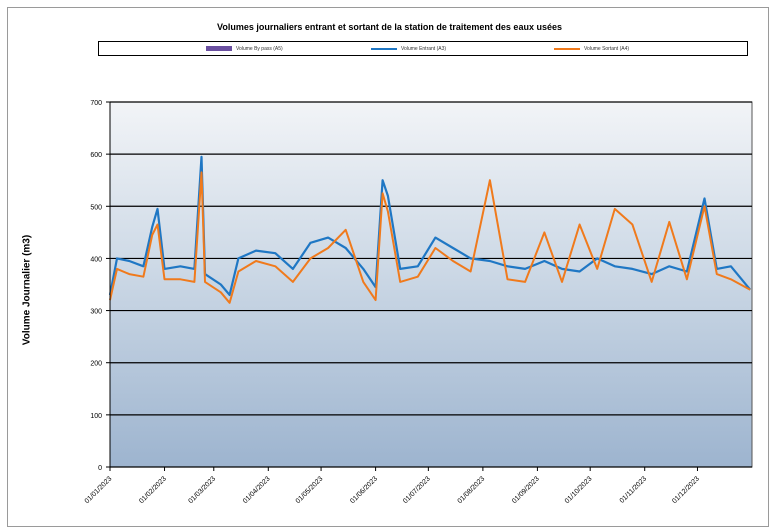  Describe the element at coordinates (417, 490) in the screenshot. I see `x-tick-label: 01/07/2023` at that location.